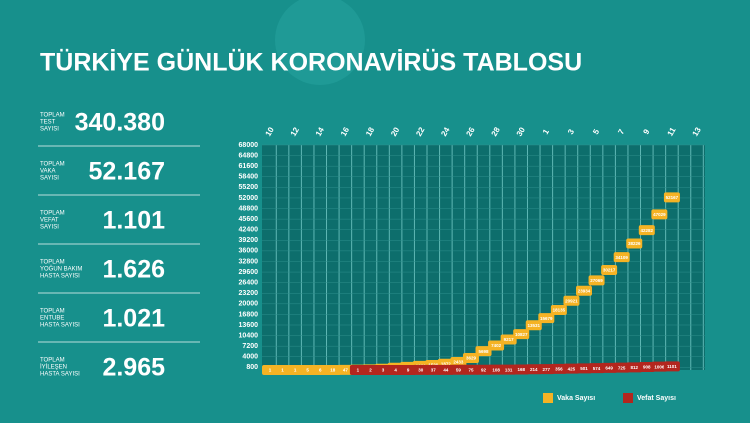 This screenshot has width=750, height=423. Describe the element at coordinates (133, 270) in the screenshot. I see `stat-value: 1.626` at that location.